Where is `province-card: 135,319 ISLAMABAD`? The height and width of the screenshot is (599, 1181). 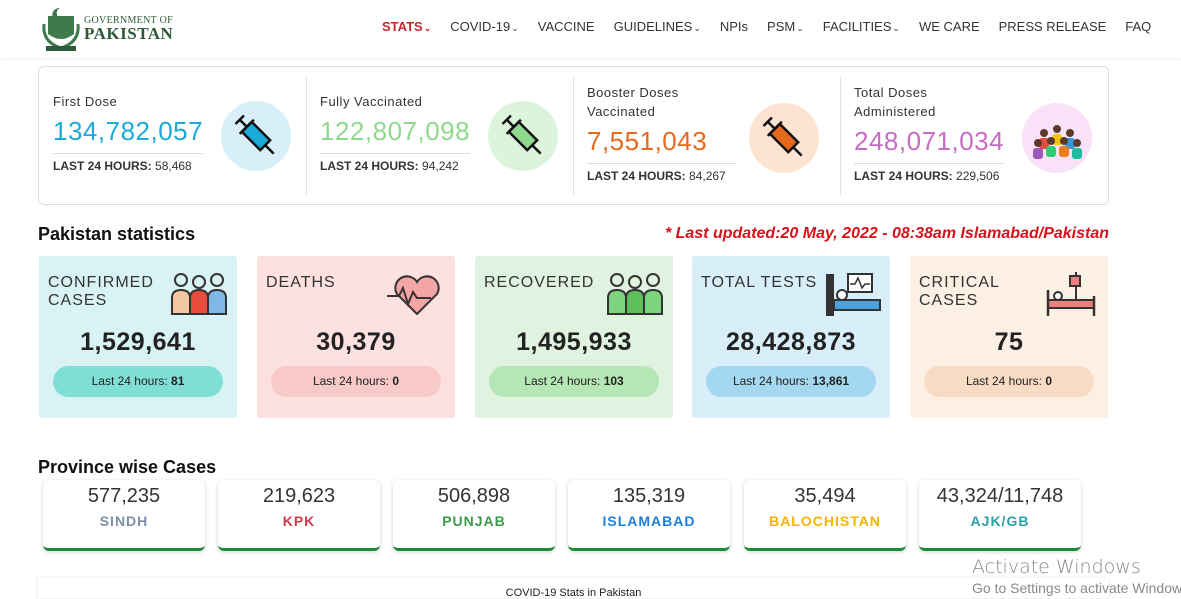
province-card: 135,319 ISLAMABAD is located at coordinates (649, 515).